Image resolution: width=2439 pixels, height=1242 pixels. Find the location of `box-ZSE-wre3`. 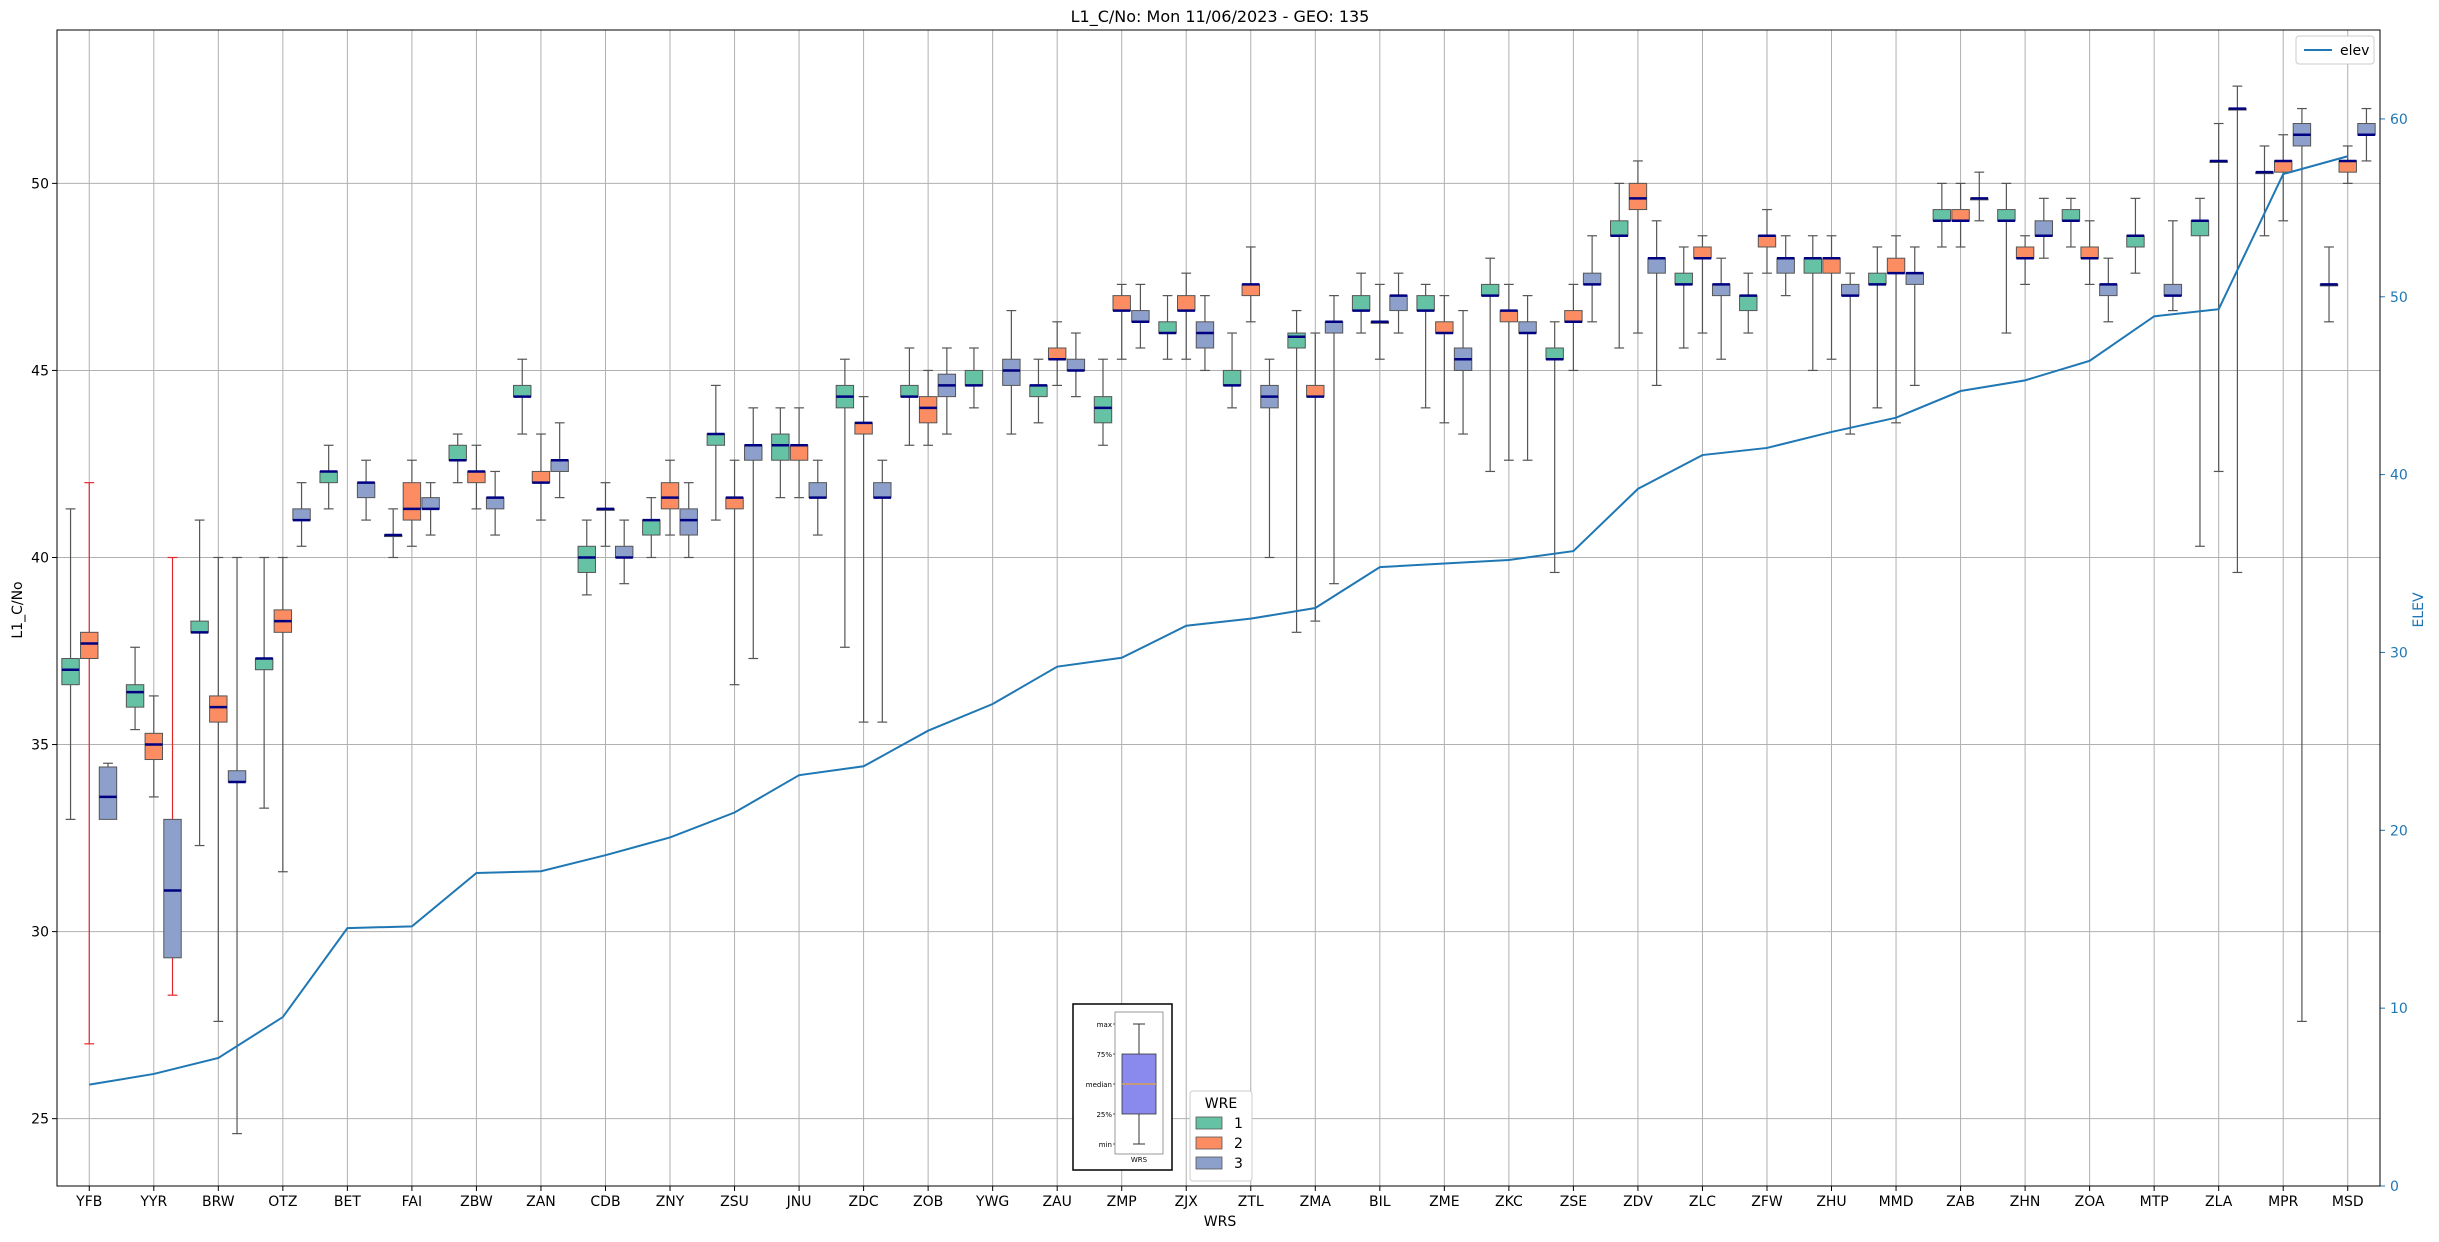

box-ZSE-wre3 is located at coordinates (1592, 279).